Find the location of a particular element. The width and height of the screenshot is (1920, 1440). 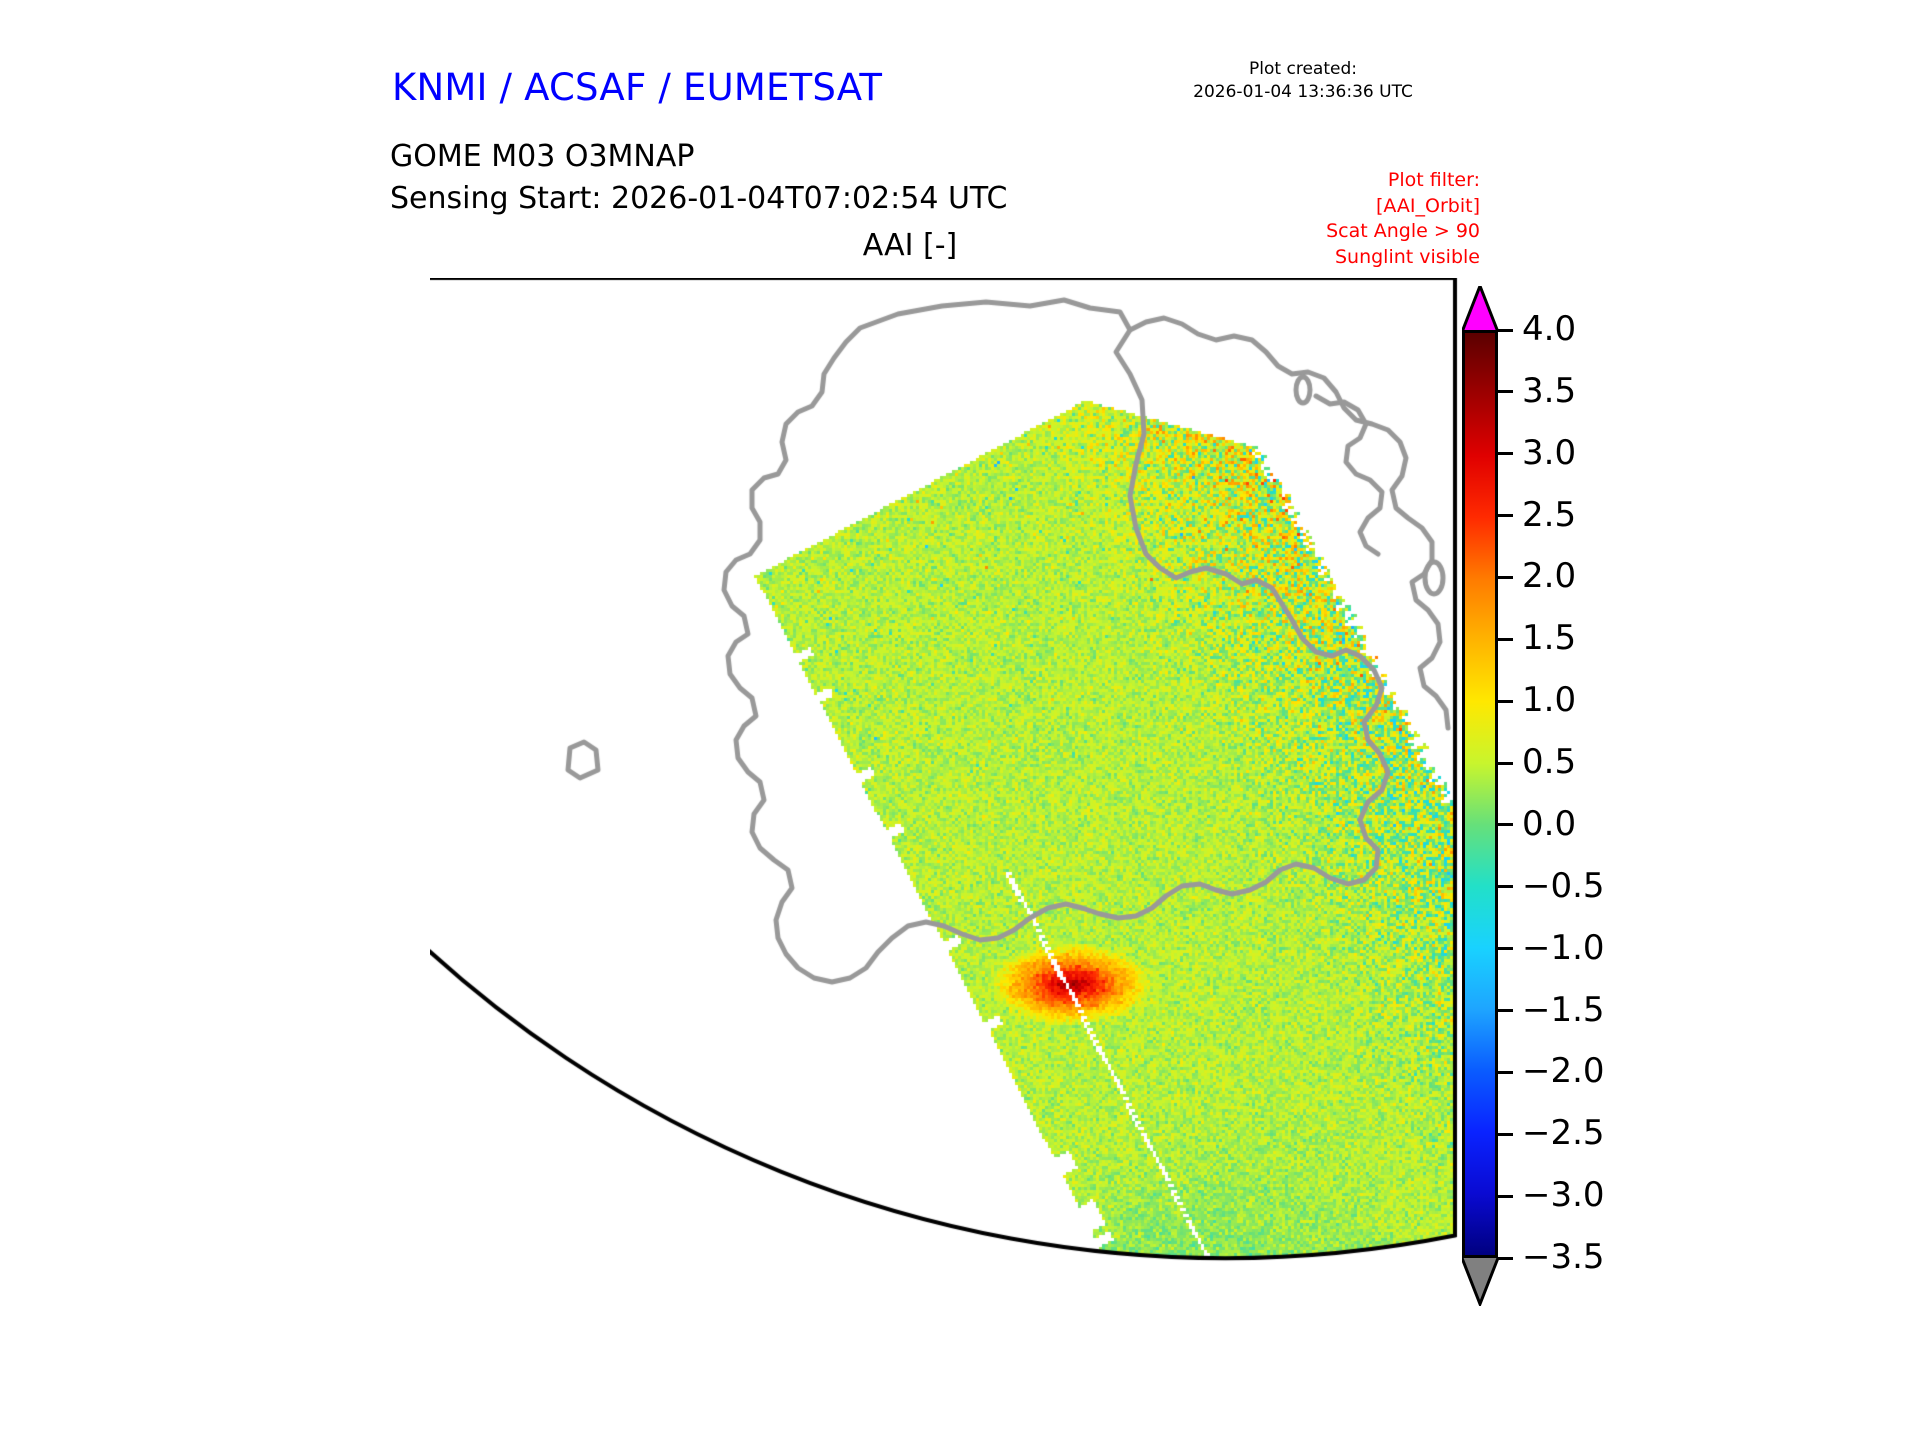

colorbar-body is located at coordinates (1480, 794).